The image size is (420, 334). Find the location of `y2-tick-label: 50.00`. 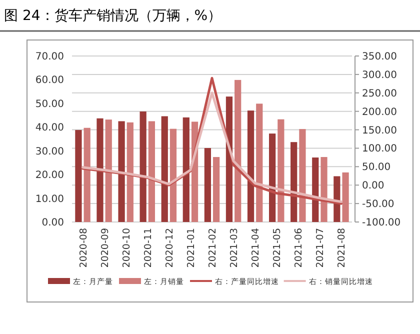

y2-tick-label: 50.00 is located at coordinates (376, 168).